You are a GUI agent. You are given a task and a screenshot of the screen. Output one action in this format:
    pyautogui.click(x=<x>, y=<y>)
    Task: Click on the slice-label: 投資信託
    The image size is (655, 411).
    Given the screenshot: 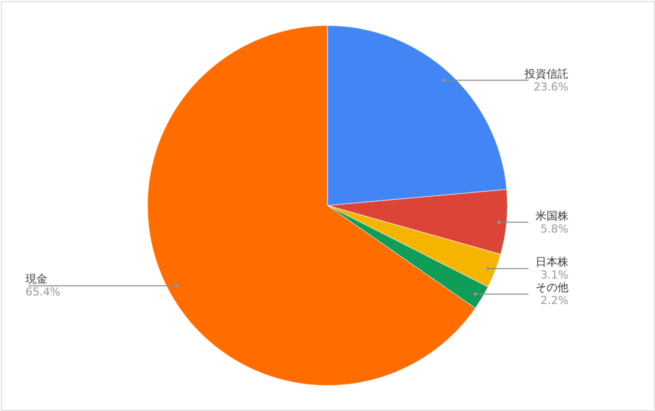 What is the action you would take?
    pyautogui.click(x=546, y=73)
    